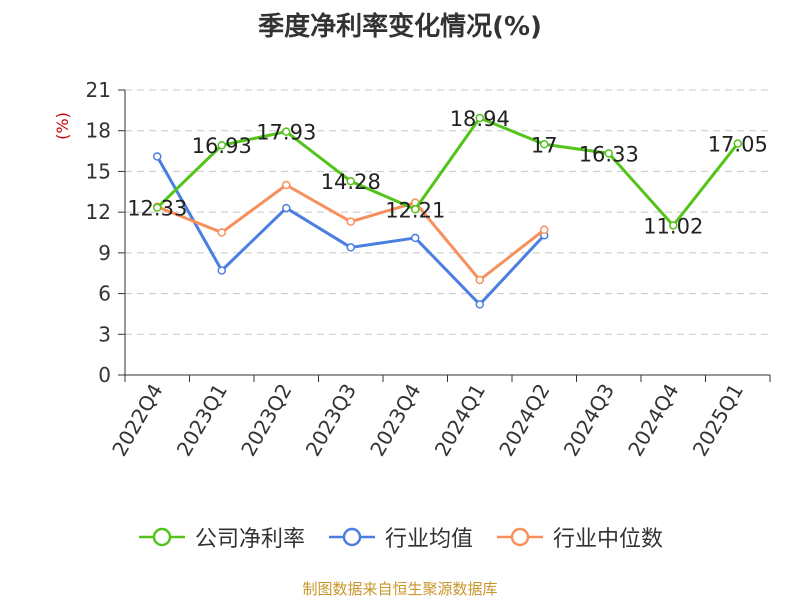 Image resolution: width=800 pixels, height=600 pixels. Describe the element at coordinates (428, 539) in the screenshot. I see `legend-label: 行业均值` at that location.